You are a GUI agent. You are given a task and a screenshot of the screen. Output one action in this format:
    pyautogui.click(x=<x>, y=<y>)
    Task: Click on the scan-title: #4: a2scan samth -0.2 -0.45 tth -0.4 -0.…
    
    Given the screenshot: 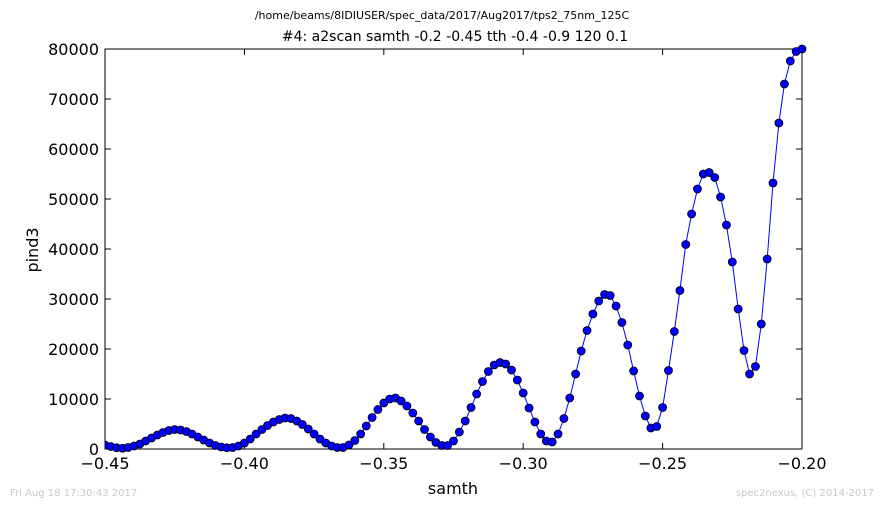 What is the action you would take?
    pyautogui.click(x=455, y=37)
    